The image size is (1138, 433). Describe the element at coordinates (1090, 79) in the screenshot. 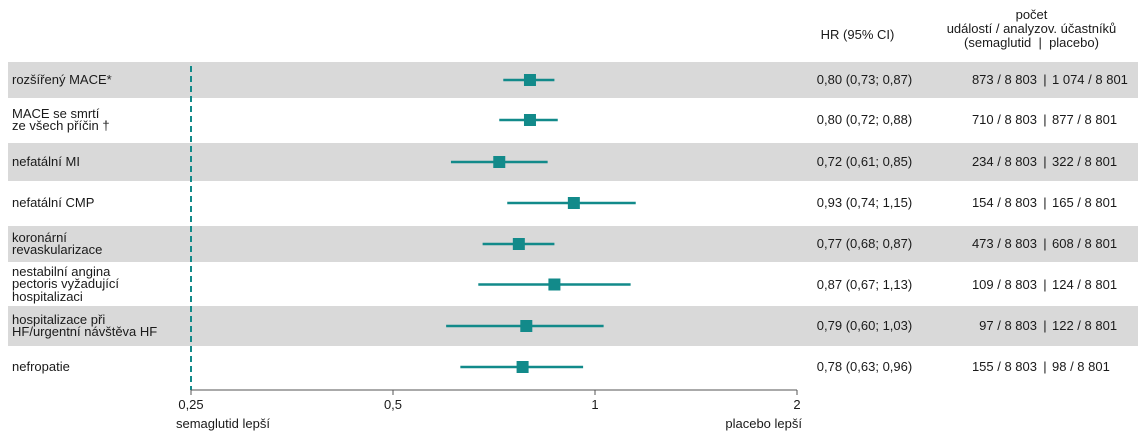

I see `placebo-count: 1 074 / 8 801` at that location.